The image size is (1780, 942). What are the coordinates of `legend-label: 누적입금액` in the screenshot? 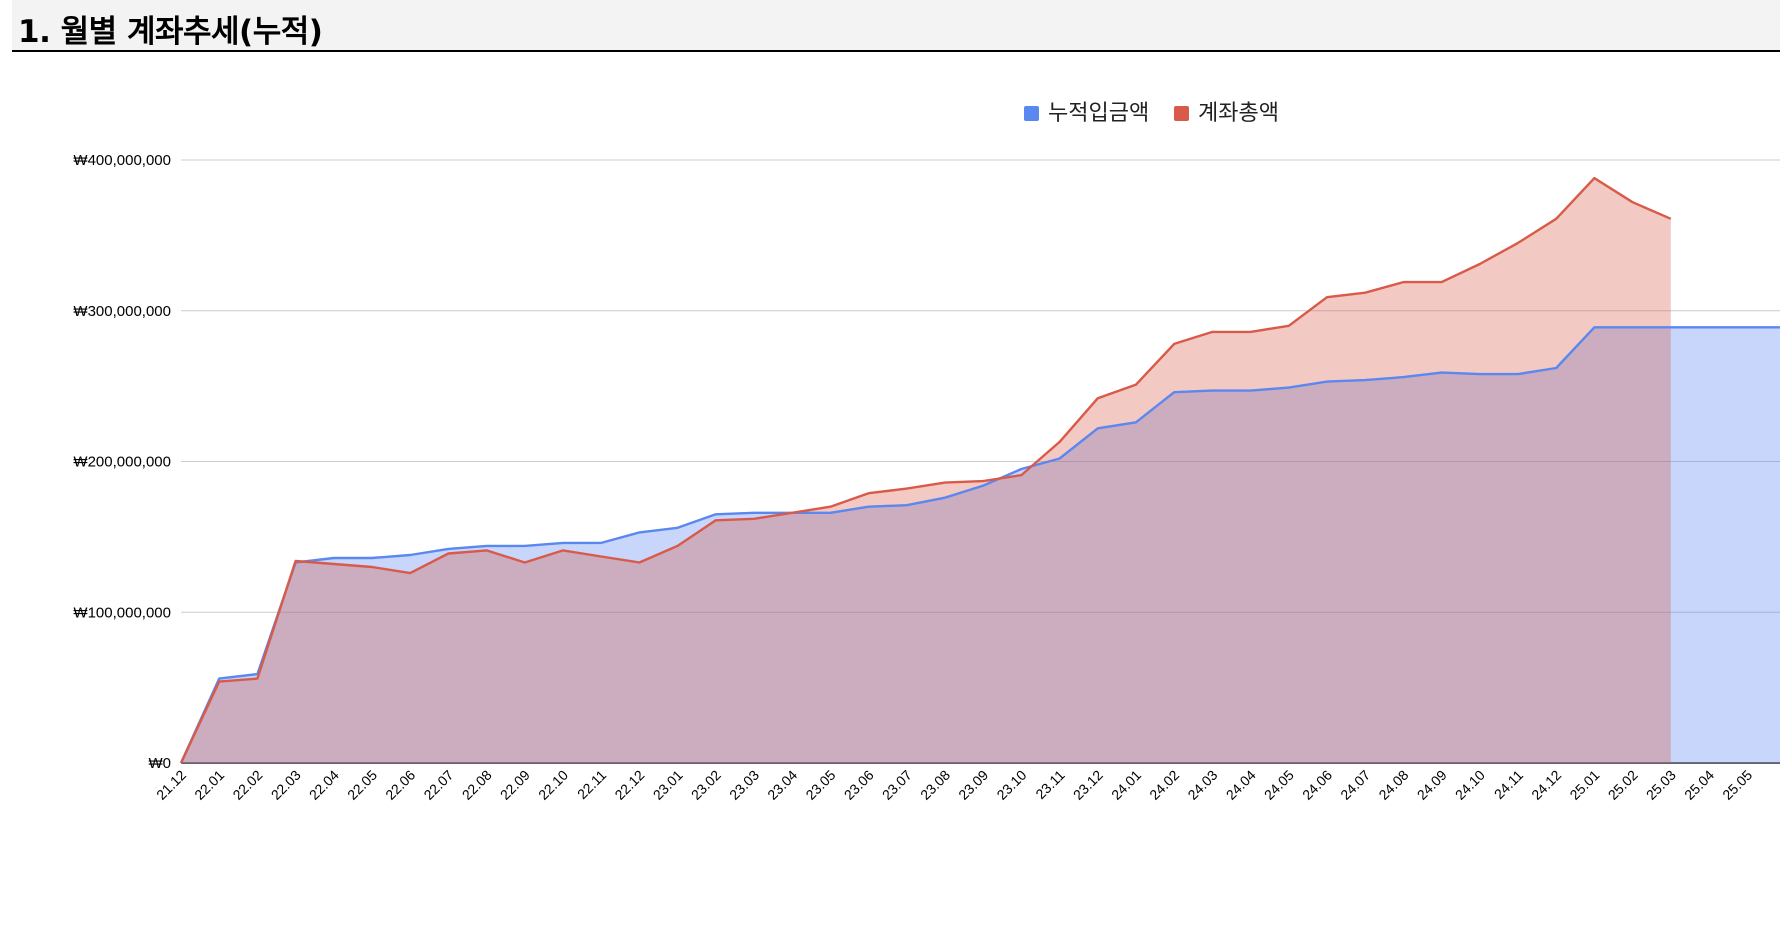 It's located at (1098, 113).